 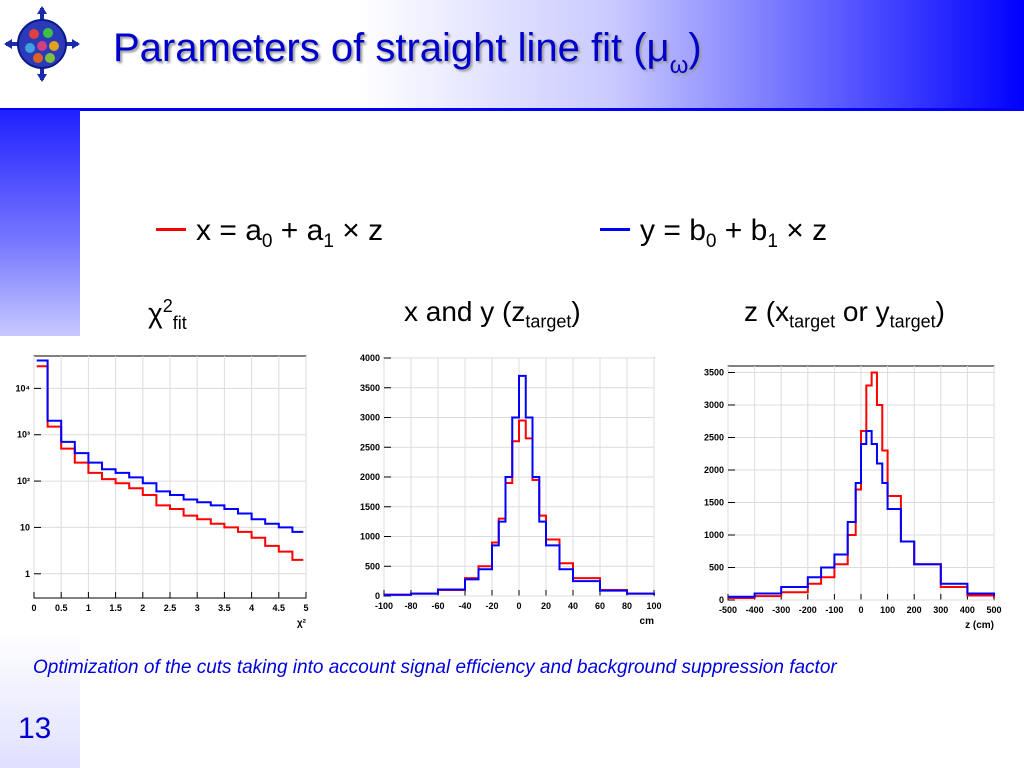 I want to click on z-label-part: or y, so click(x=862, y=311).